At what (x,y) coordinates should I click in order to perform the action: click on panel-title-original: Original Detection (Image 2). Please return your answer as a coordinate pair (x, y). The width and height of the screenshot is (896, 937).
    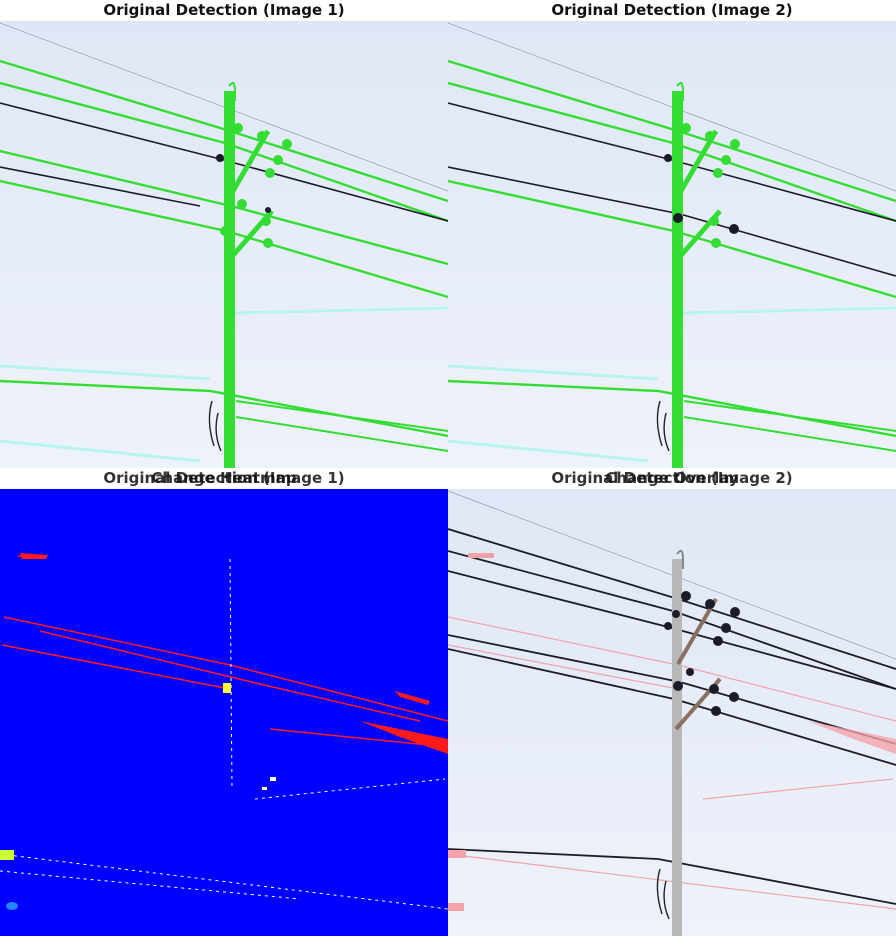
    Looking at the image, I should click on (672, 478).